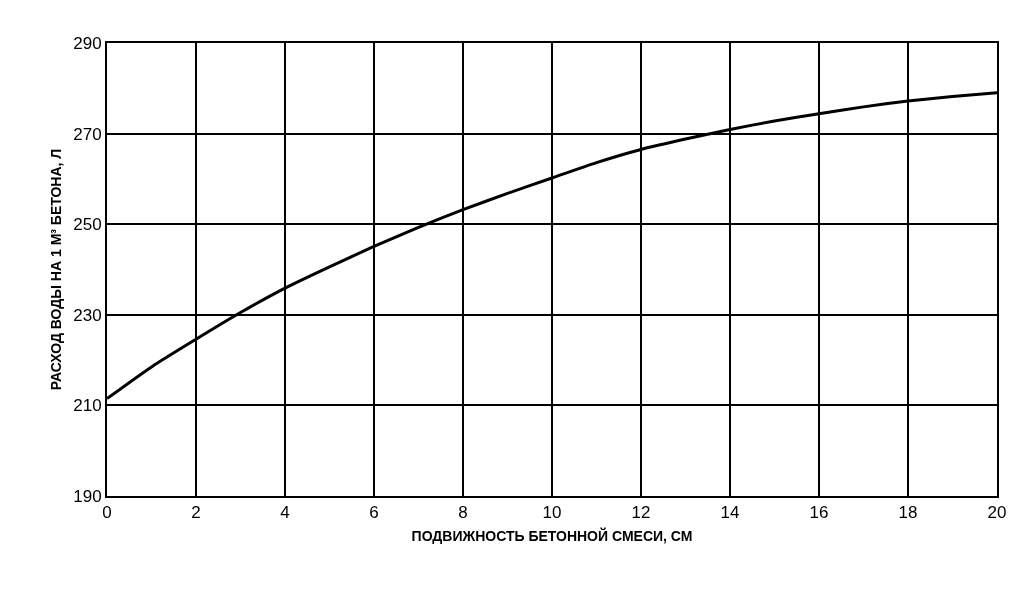 The width and height of the screenshot is (1019, 589). What do you see at coordinates (908, 513) in the screenshot?
I see `x-tick-label: 18` at bounding box center [908, 513].